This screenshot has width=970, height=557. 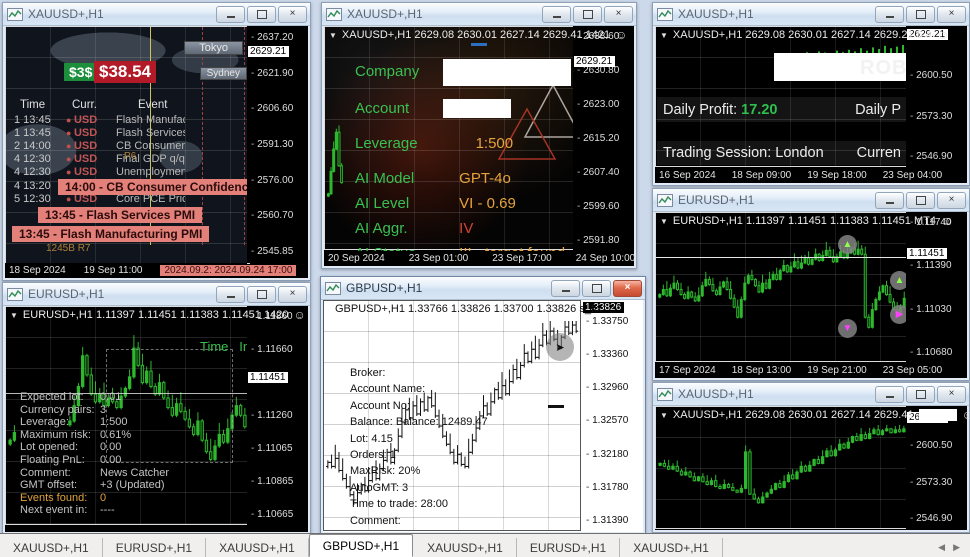 I want to click on chart-tab: GBPUSD+,H1, so click(x=361, y=545).